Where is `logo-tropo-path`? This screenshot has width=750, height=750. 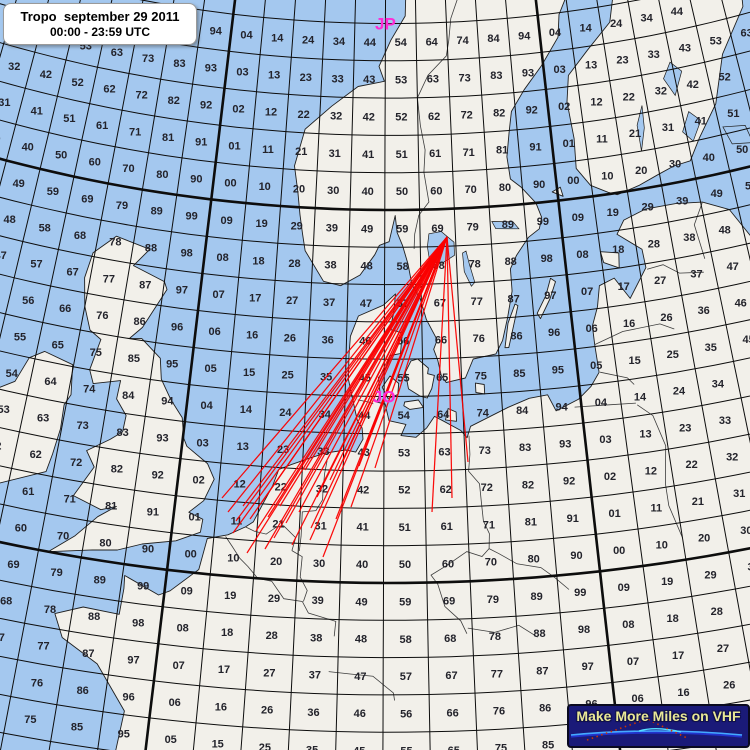 logo-tropo-path is located at coordinates (637, 729).